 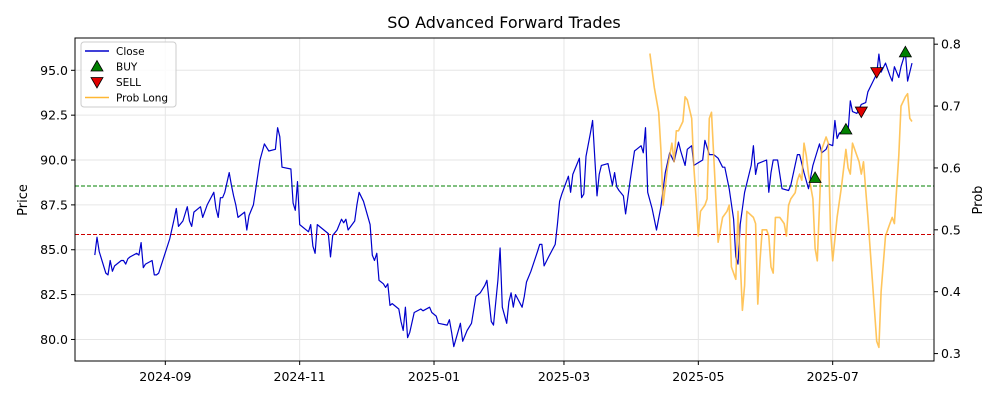 I want to click on y-axis-label-right: Prob, so click(x=978, y=200).